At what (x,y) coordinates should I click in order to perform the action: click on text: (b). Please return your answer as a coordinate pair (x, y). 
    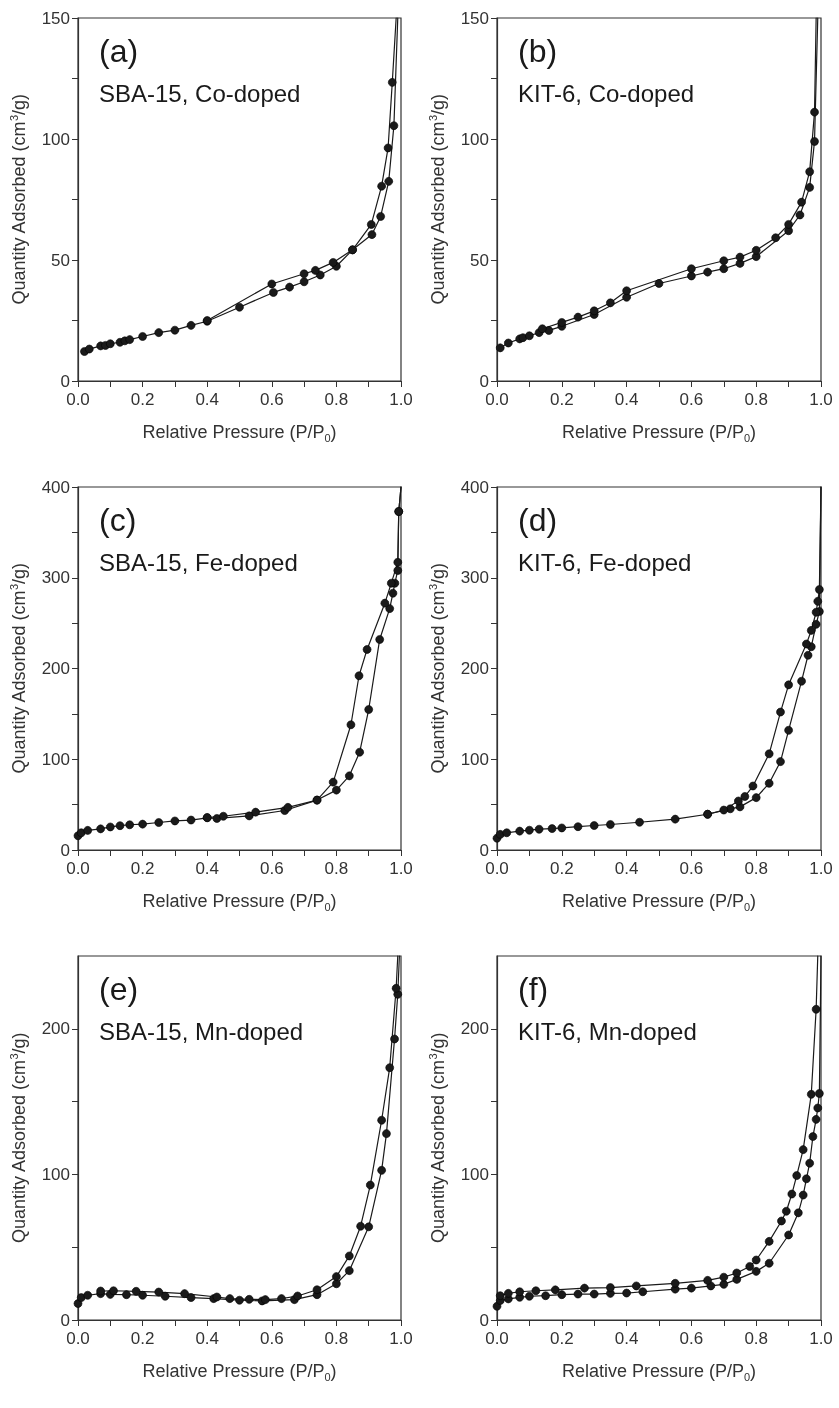
    Looking at the image, I should click on (538, 51).